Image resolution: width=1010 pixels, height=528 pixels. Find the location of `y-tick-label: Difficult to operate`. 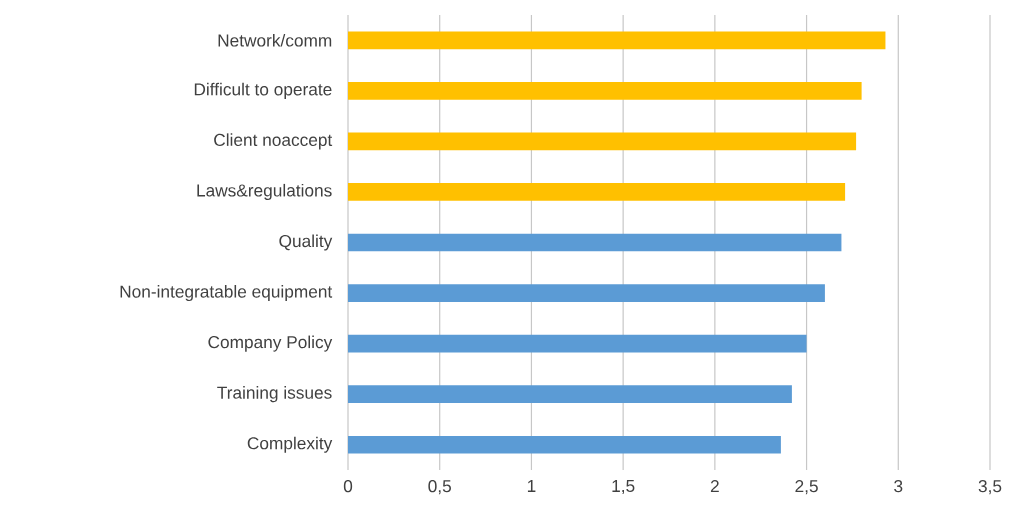

y-tick-label: Difficult to operate is located at coordinates (263, 90).